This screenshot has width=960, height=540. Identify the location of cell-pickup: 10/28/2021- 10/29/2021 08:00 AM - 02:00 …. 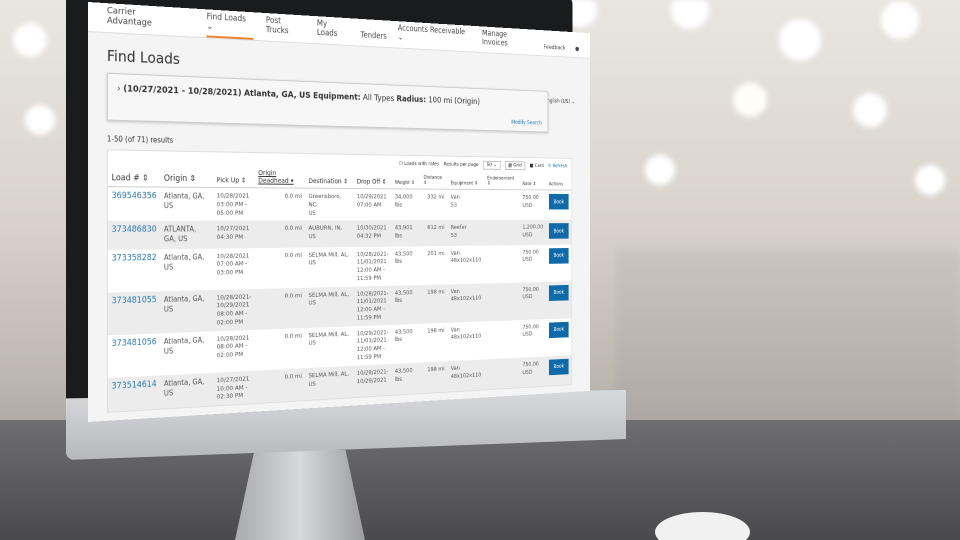
(234, 310).